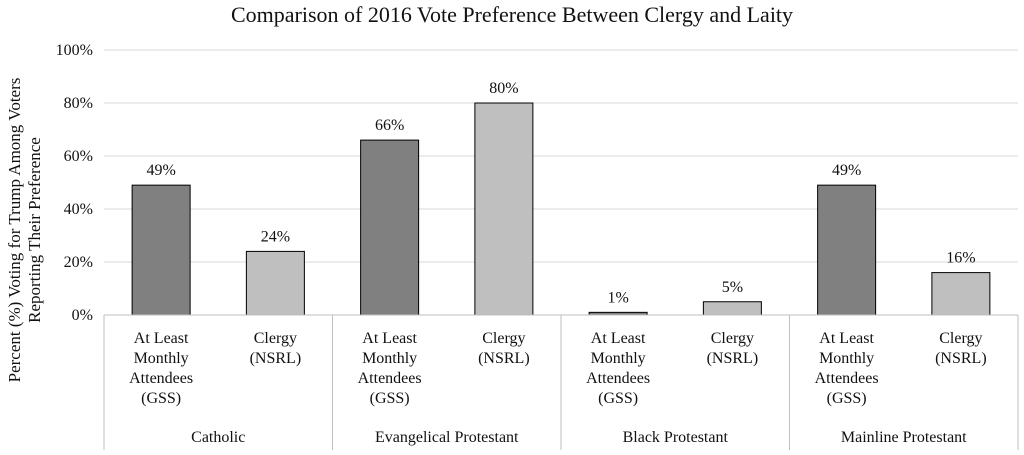 This screenshot has width=1024, height=455. What do you see at coordinates (617, 297) in the screenshot?
I see `data-label: 1%` at bounding box center [617, 297].